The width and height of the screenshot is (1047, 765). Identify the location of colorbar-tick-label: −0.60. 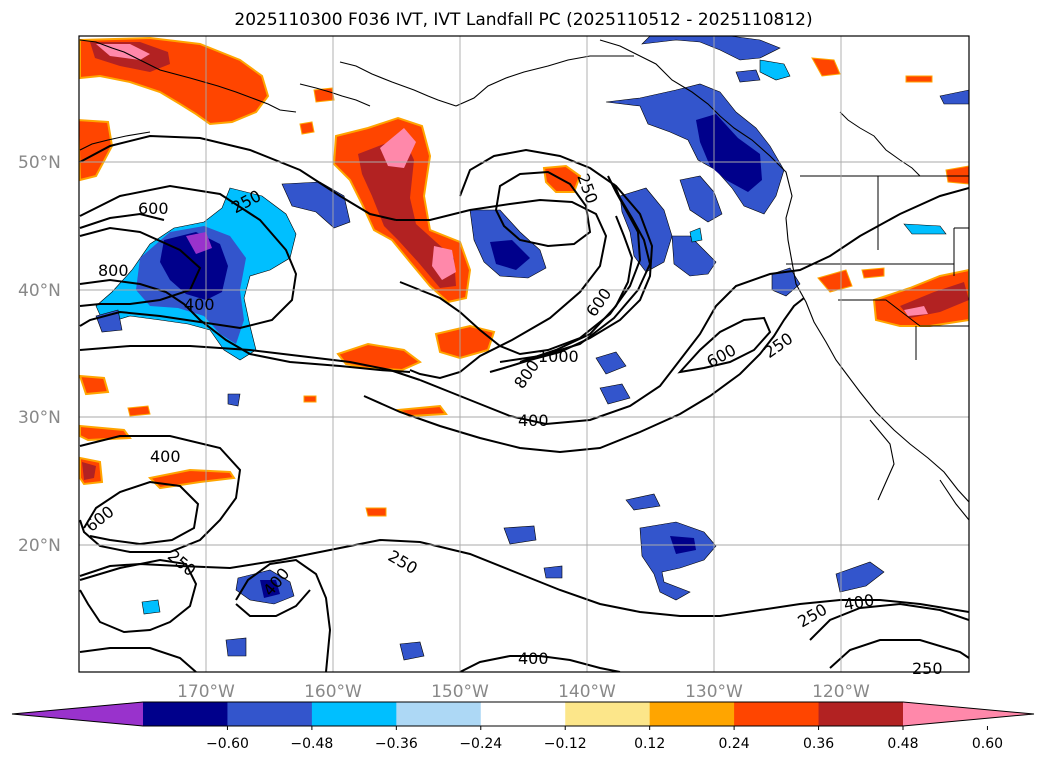
(227, 744).